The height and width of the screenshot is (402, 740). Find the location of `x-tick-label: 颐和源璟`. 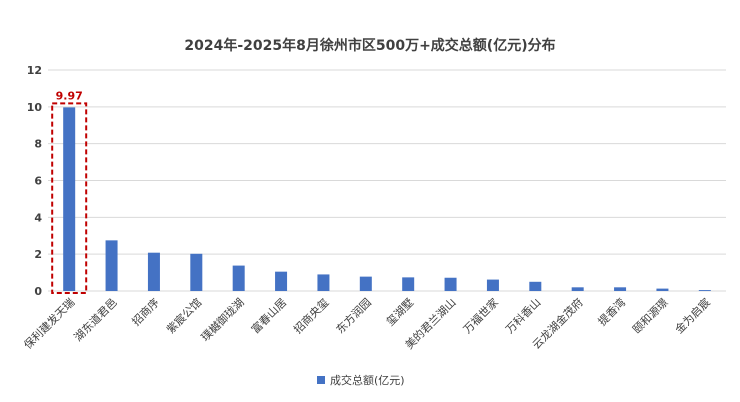

x-tick-label: 颐和源璟 is located at coordinates (650, 315).